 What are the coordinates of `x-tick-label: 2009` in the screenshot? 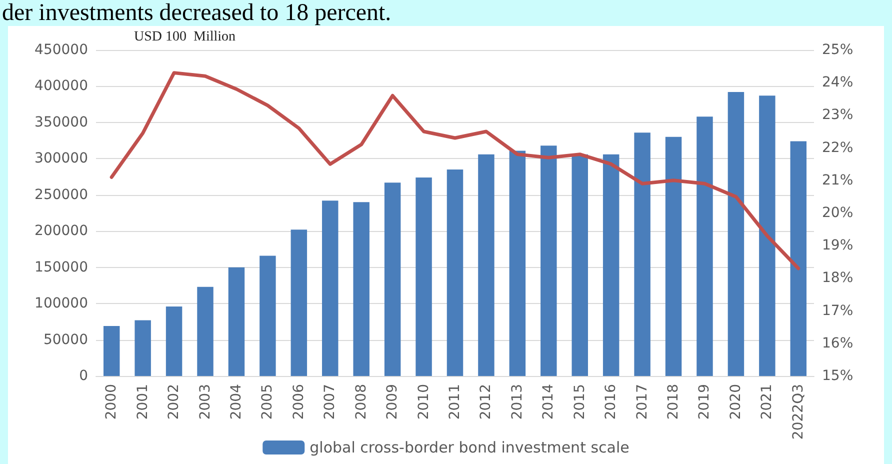 It's located at (392, 402).